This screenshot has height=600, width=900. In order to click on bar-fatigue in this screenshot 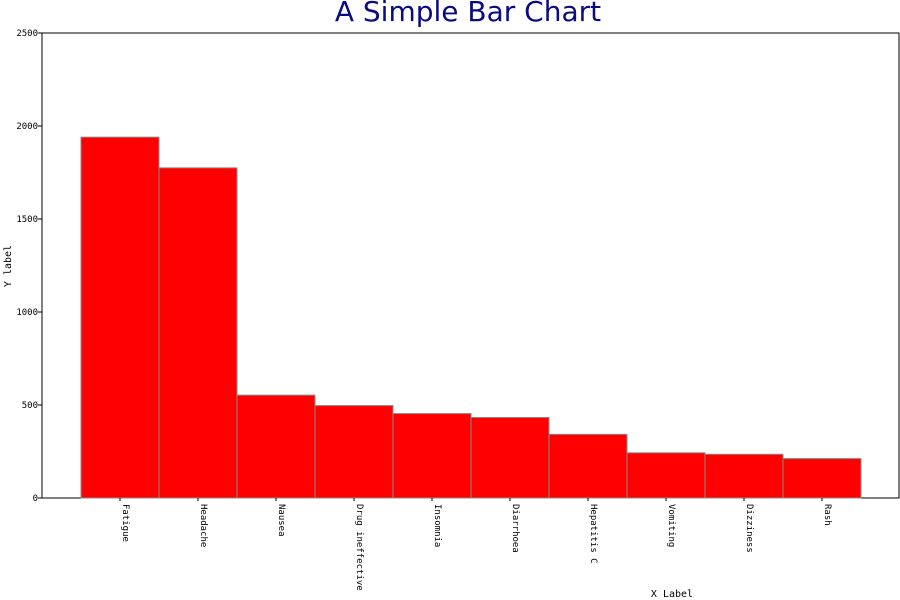, I will do `click(120, 317)`.